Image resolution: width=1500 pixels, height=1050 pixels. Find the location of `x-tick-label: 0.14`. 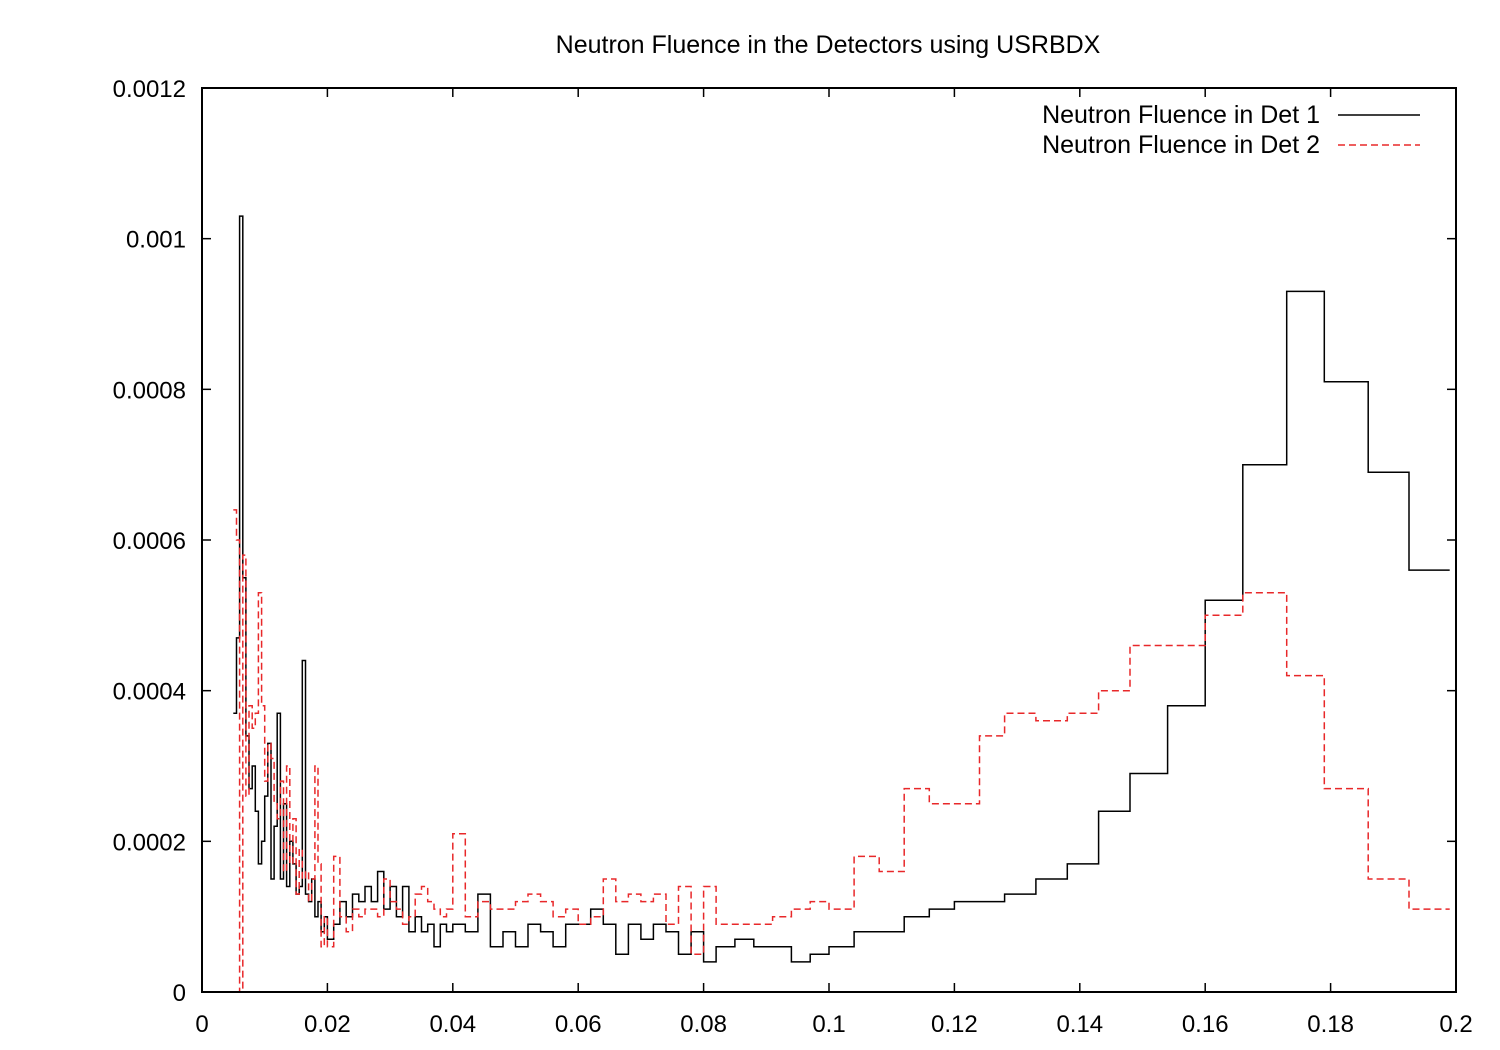

x-tick-label: 0.14 is located at coordinates (1079, 1024).